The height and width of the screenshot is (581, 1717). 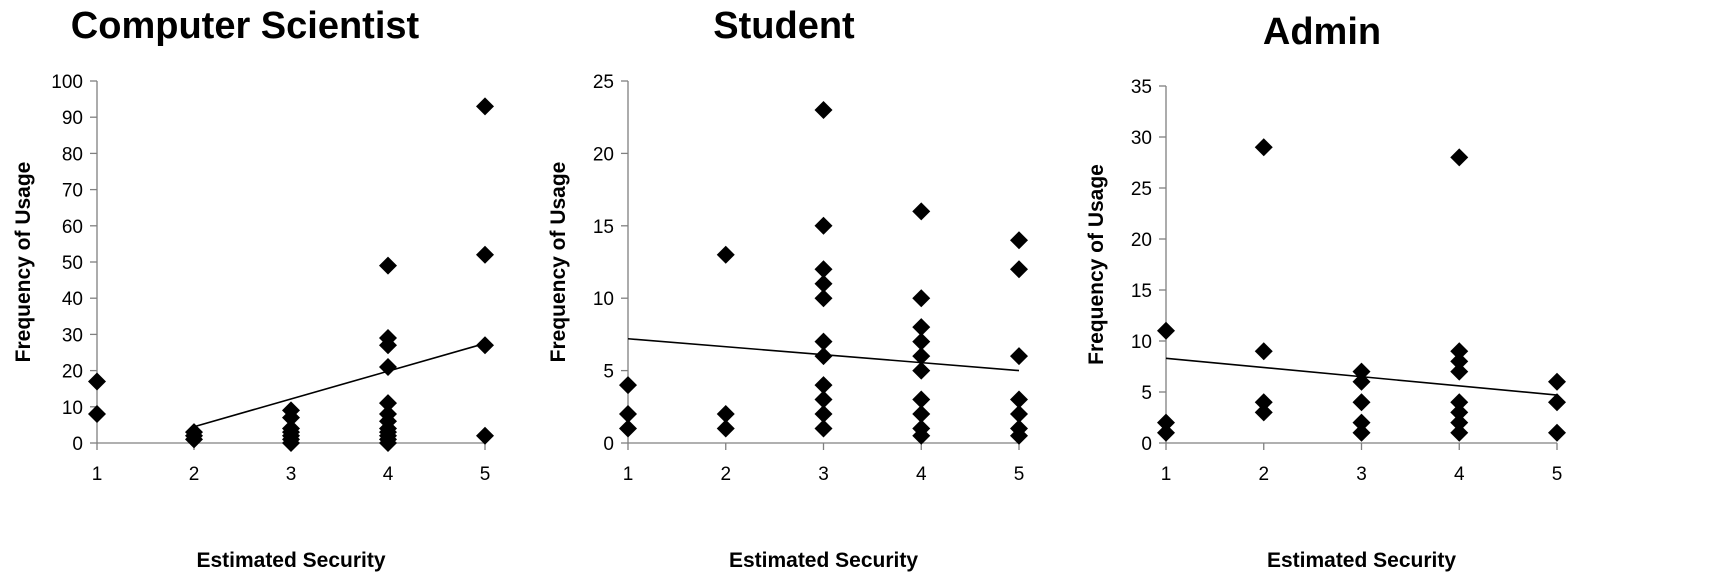 What do you see at coordinates (72, 227) in the screenshot?
I see `y-tick-label: 60` at bounding box center [72, 227].